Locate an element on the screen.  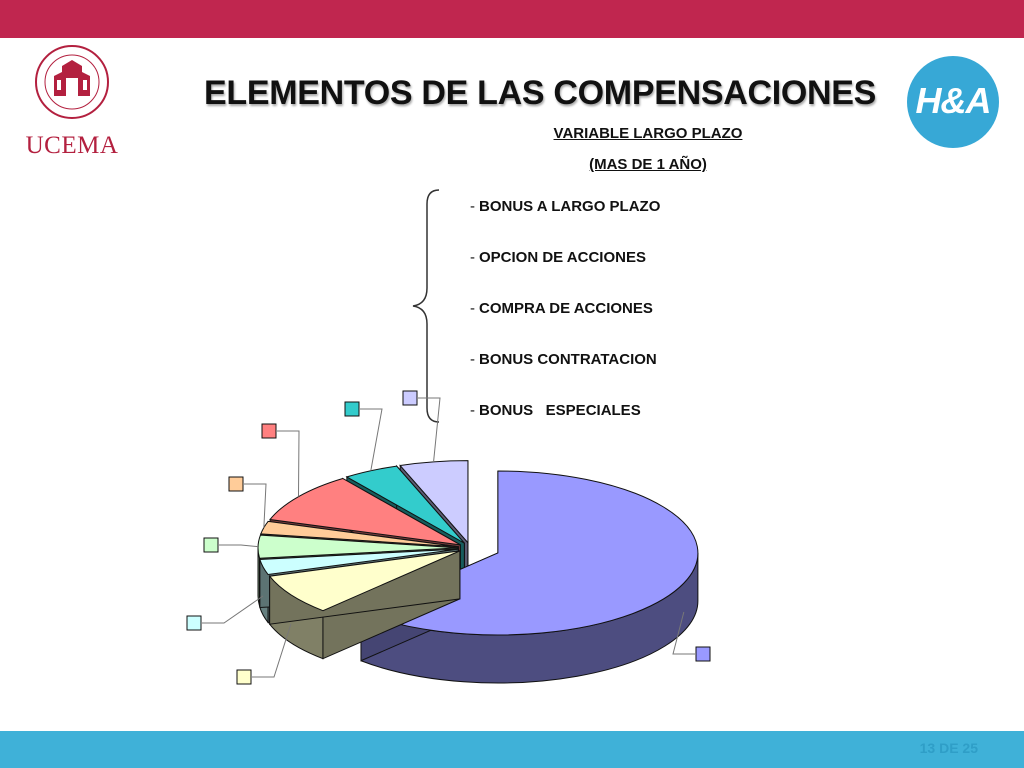
ha-logo-text: H&A is located at coordinates (953, 100).